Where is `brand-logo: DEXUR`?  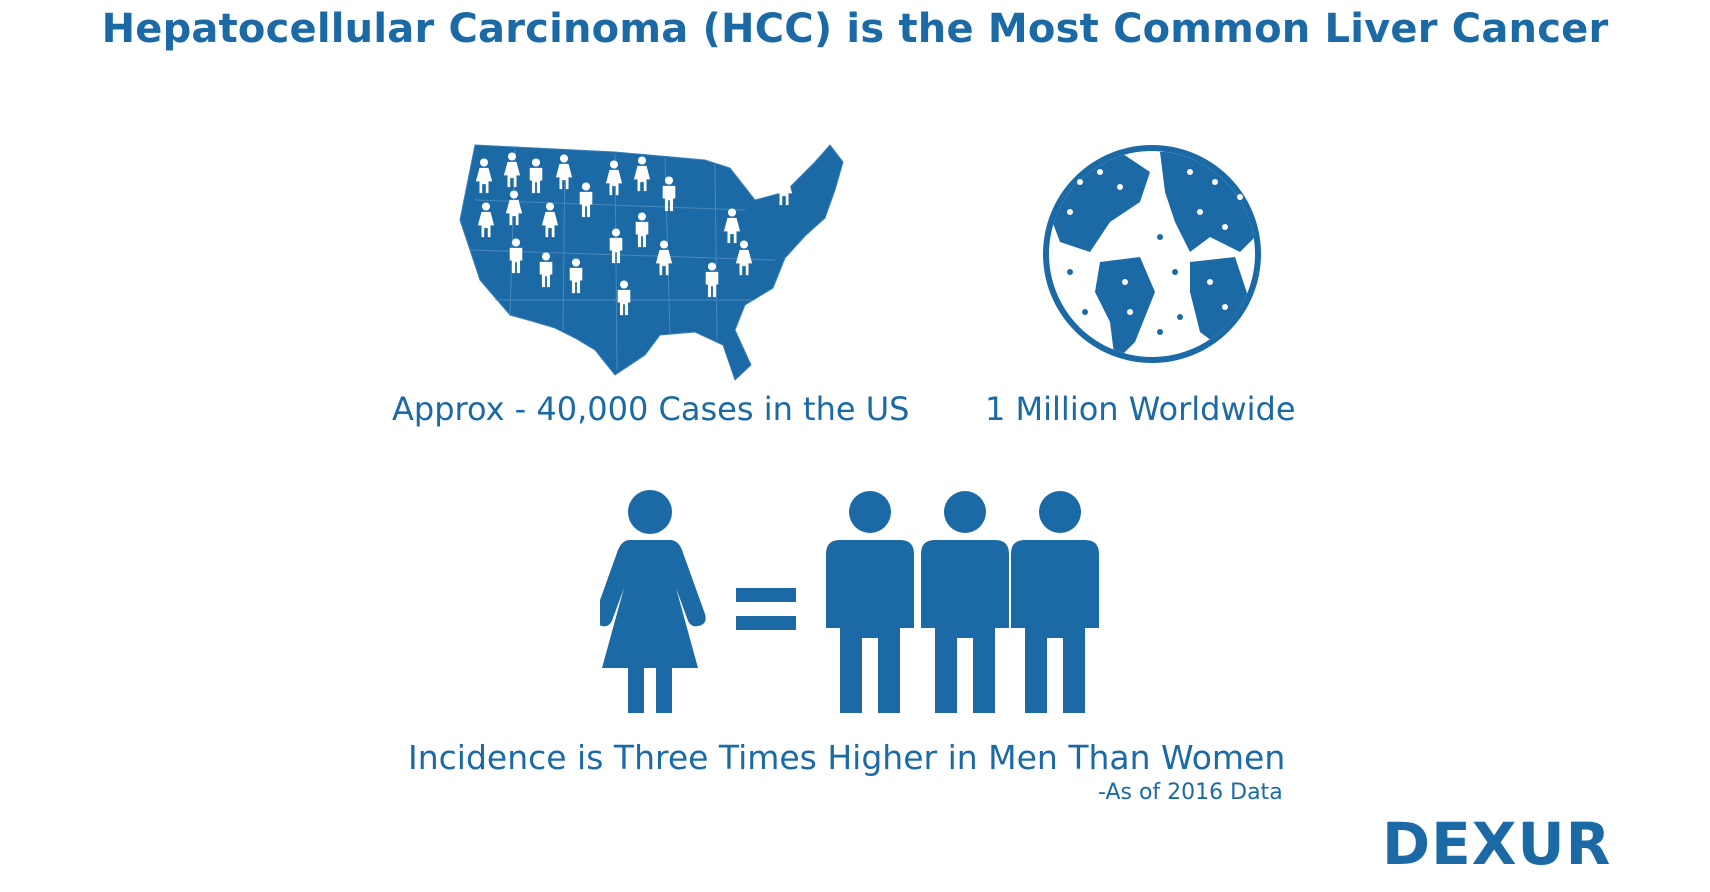
brand-logo: DEXUR is located at coordinates (1497, 844).